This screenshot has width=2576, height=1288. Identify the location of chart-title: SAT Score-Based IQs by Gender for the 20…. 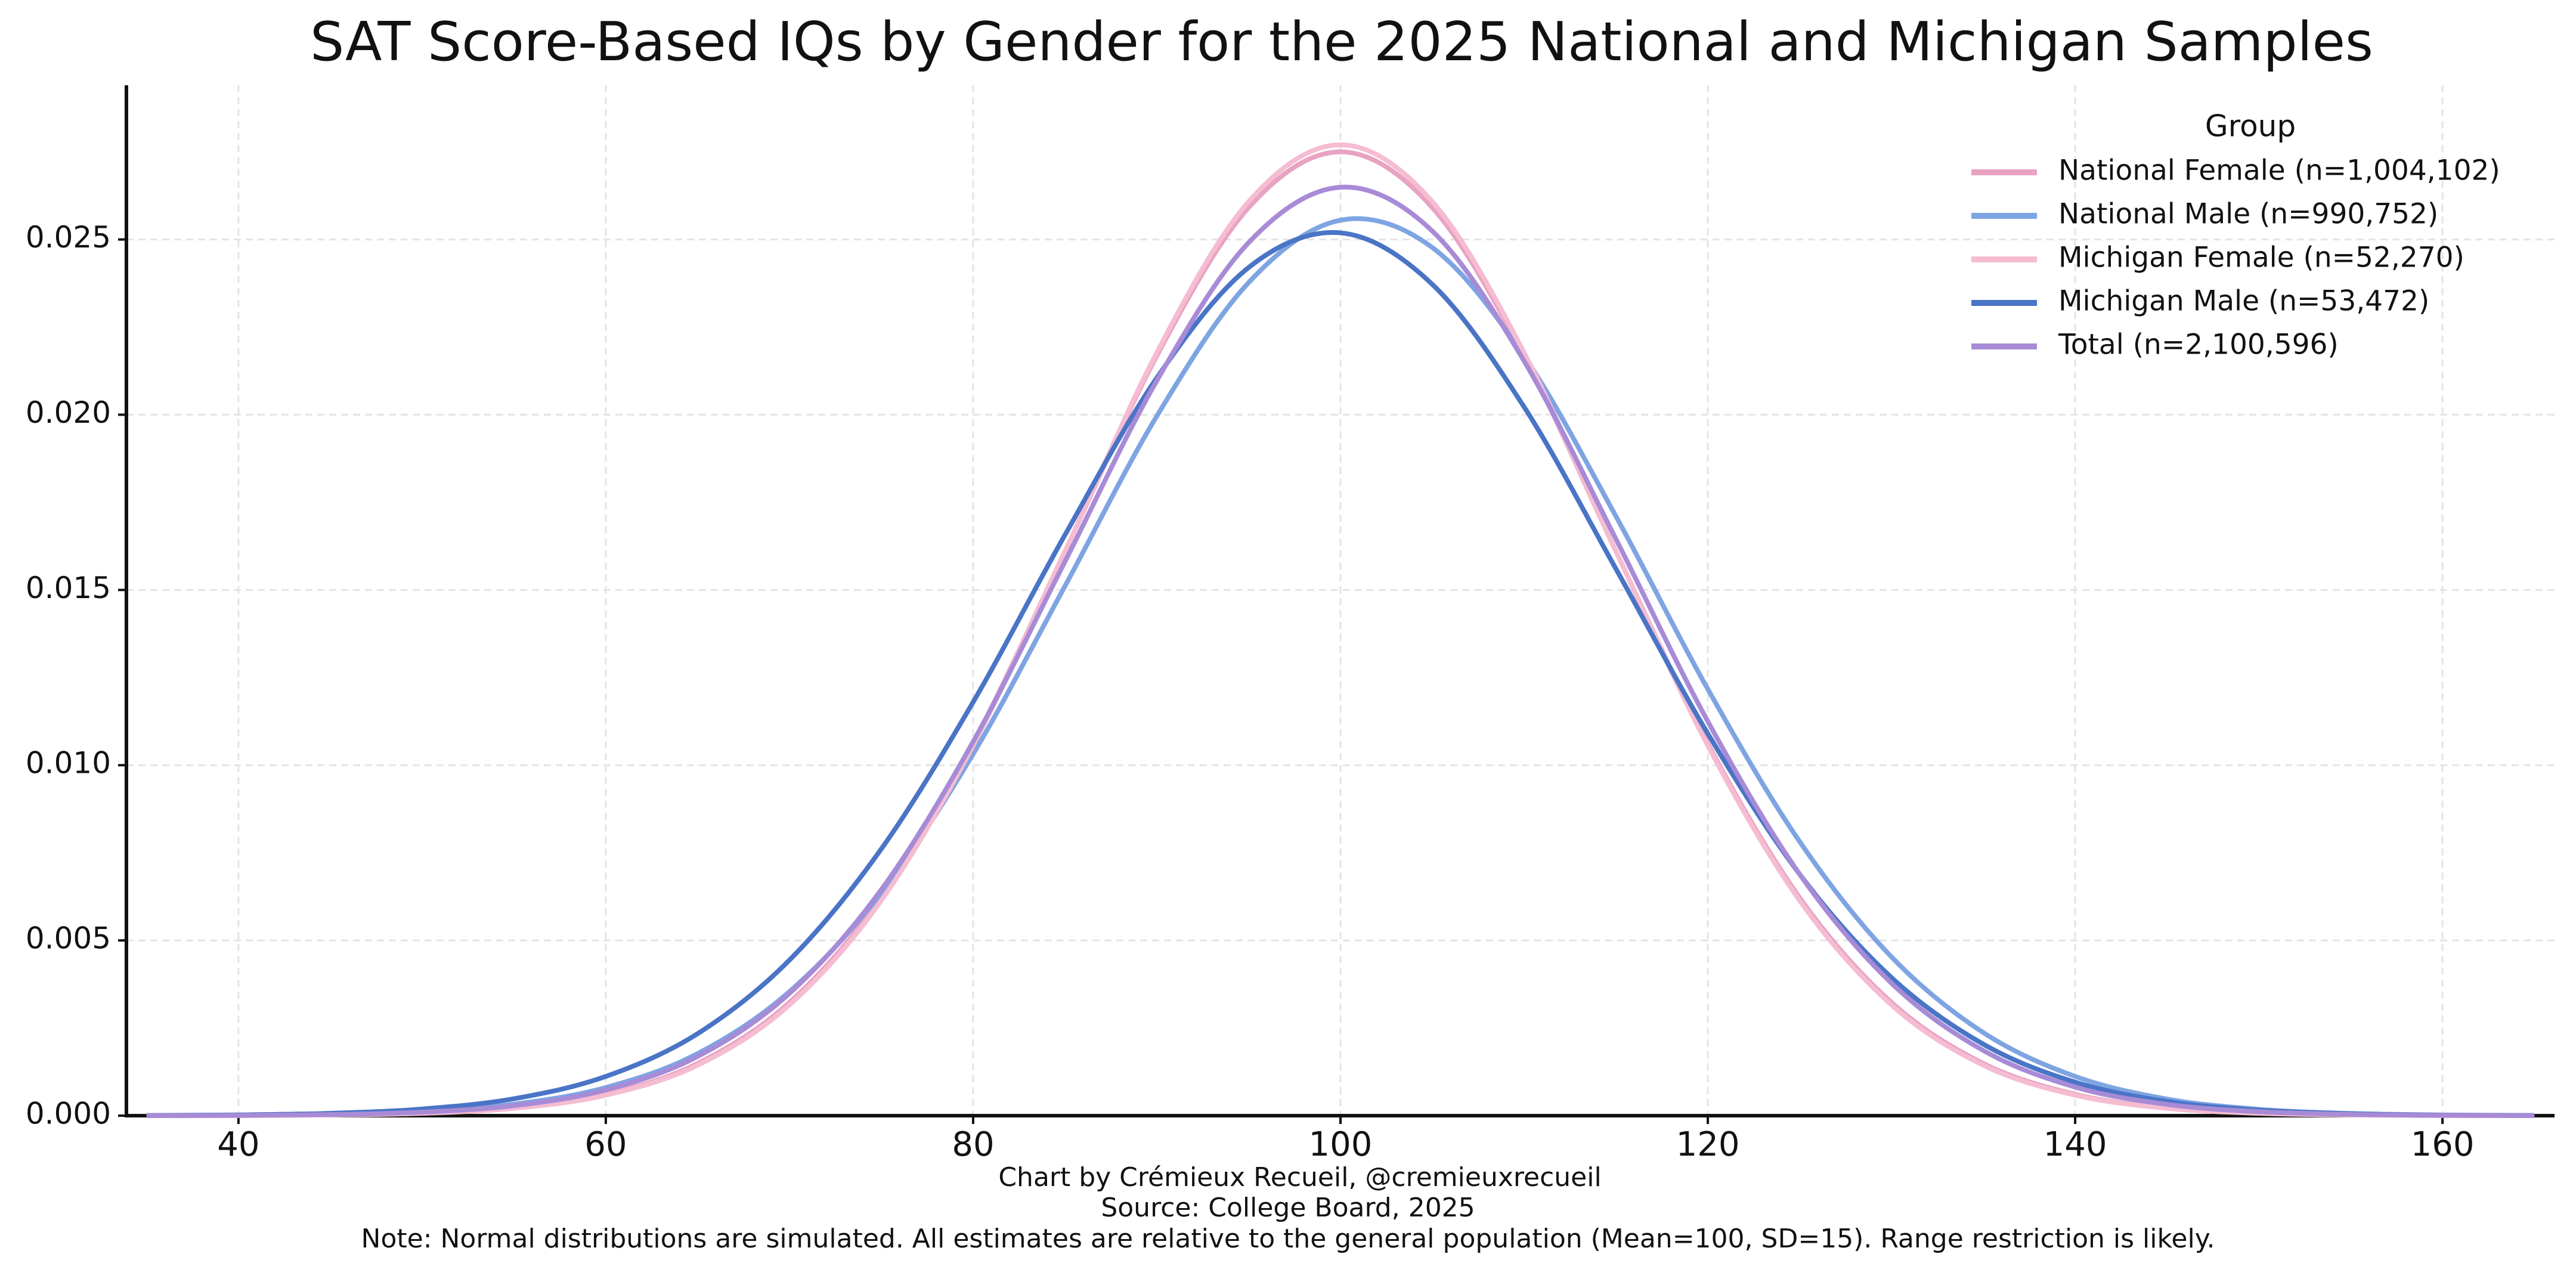
(1342, 42).